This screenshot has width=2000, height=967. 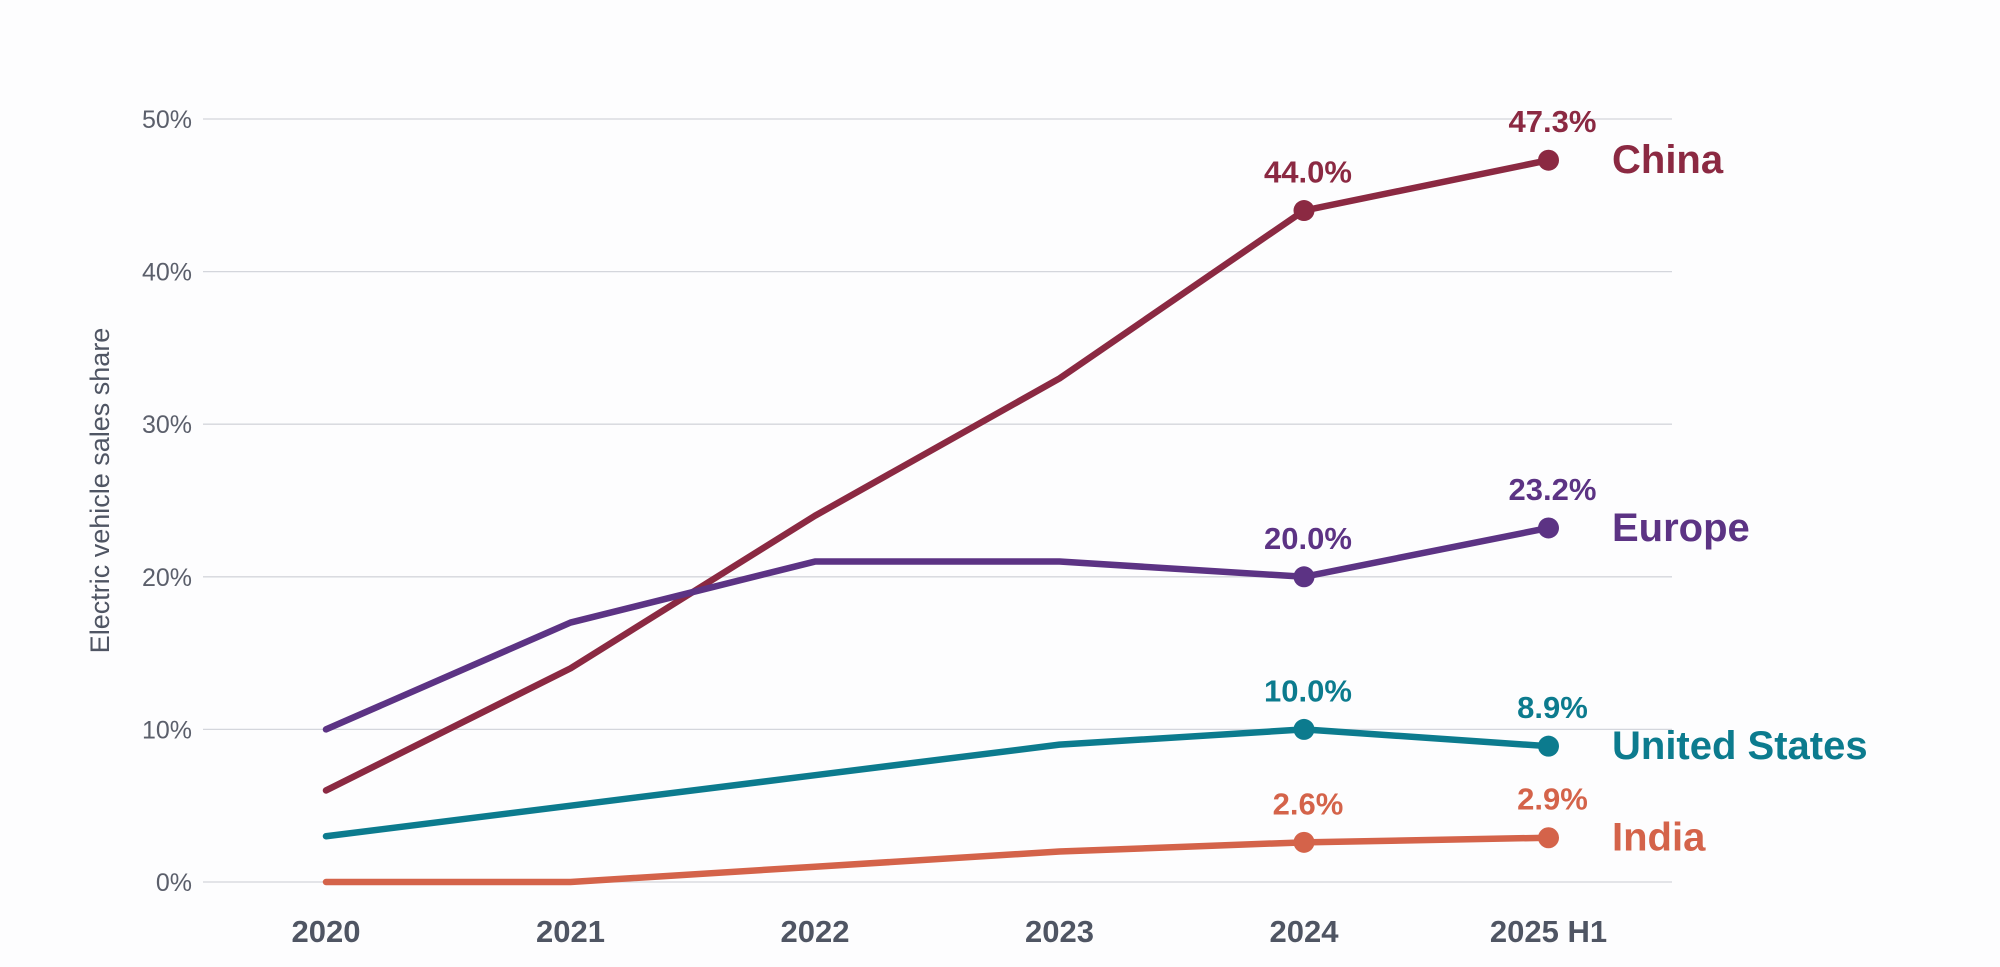 What do you see at coordinates (950, 931) in the screenshot?
I see `x-axis-ticks: 2020 2021 2022 2023 2024 2025 H1` at bounding box center [950, 931].